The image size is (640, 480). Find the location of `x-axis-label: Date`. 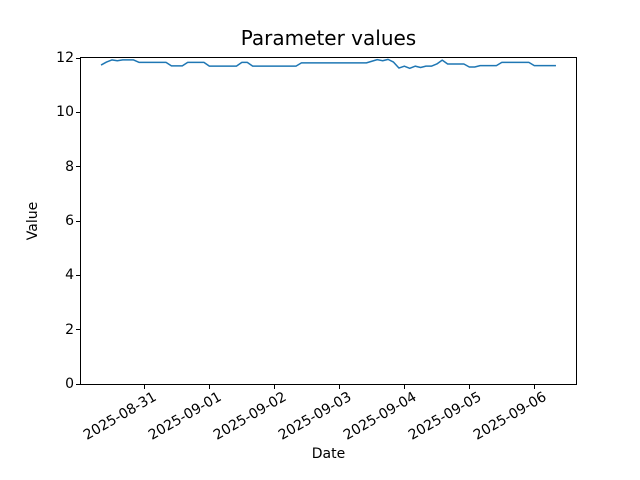

x-axis-label: Date is located at coordinates (328, 454).